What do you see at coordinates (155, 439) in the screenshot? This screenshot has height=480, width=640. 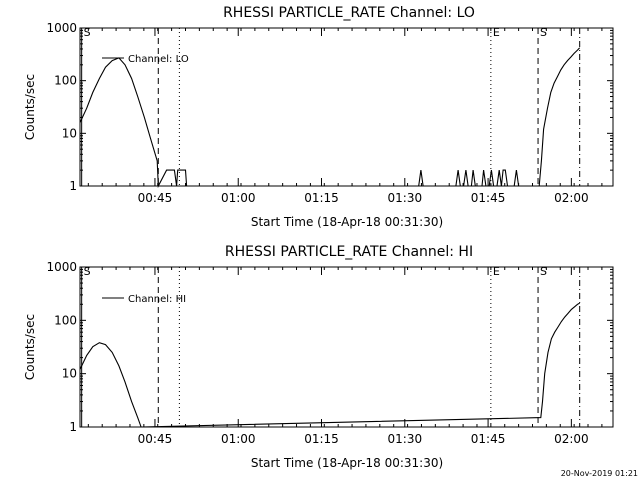 I see `hi-xtick-label: 00:45` at bounding box center [155, 439].